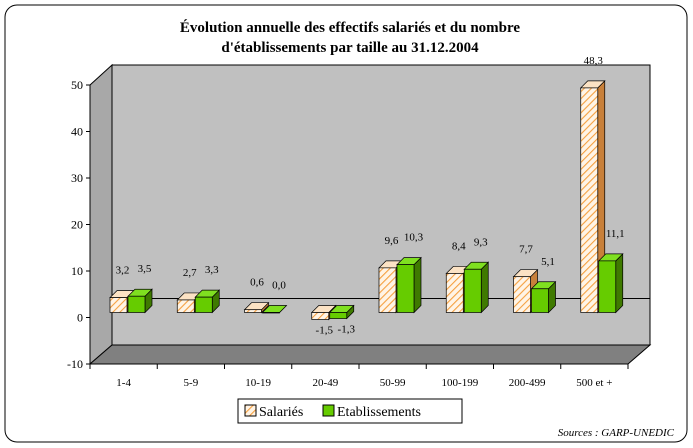  Describe the element at coordinates (548, 262) in the screenshot. I see `value-label: 5,1` at that location.